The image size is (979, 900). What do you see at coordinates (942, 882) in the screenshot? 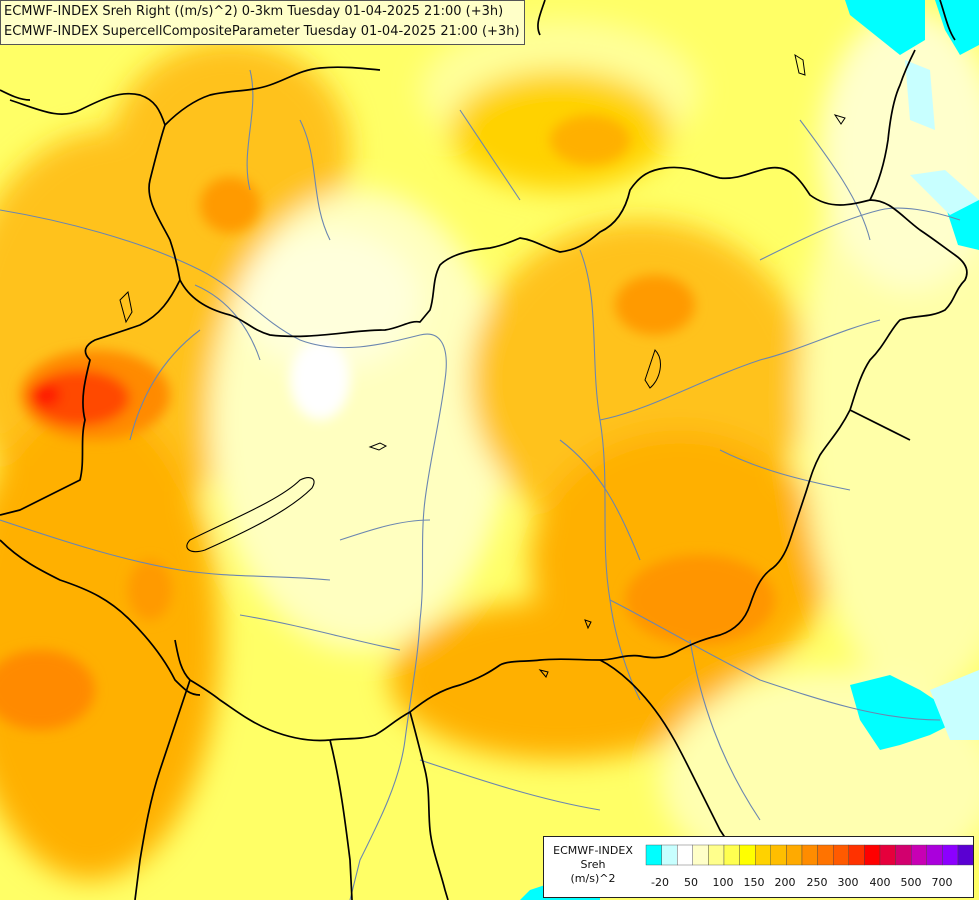
I see `legend-tick-label: 700` at bounding box center [942, 882].